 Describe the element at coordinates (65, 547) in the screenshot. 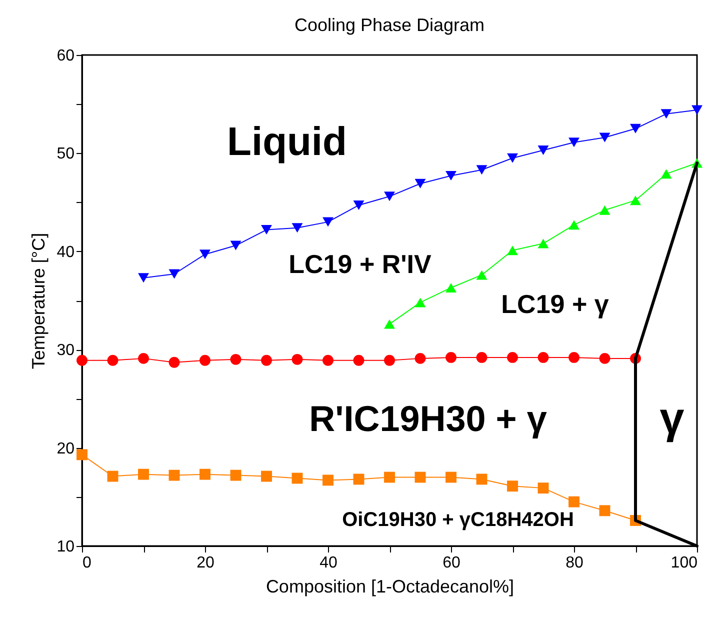

I see `y-tick-label: 10` at that location.